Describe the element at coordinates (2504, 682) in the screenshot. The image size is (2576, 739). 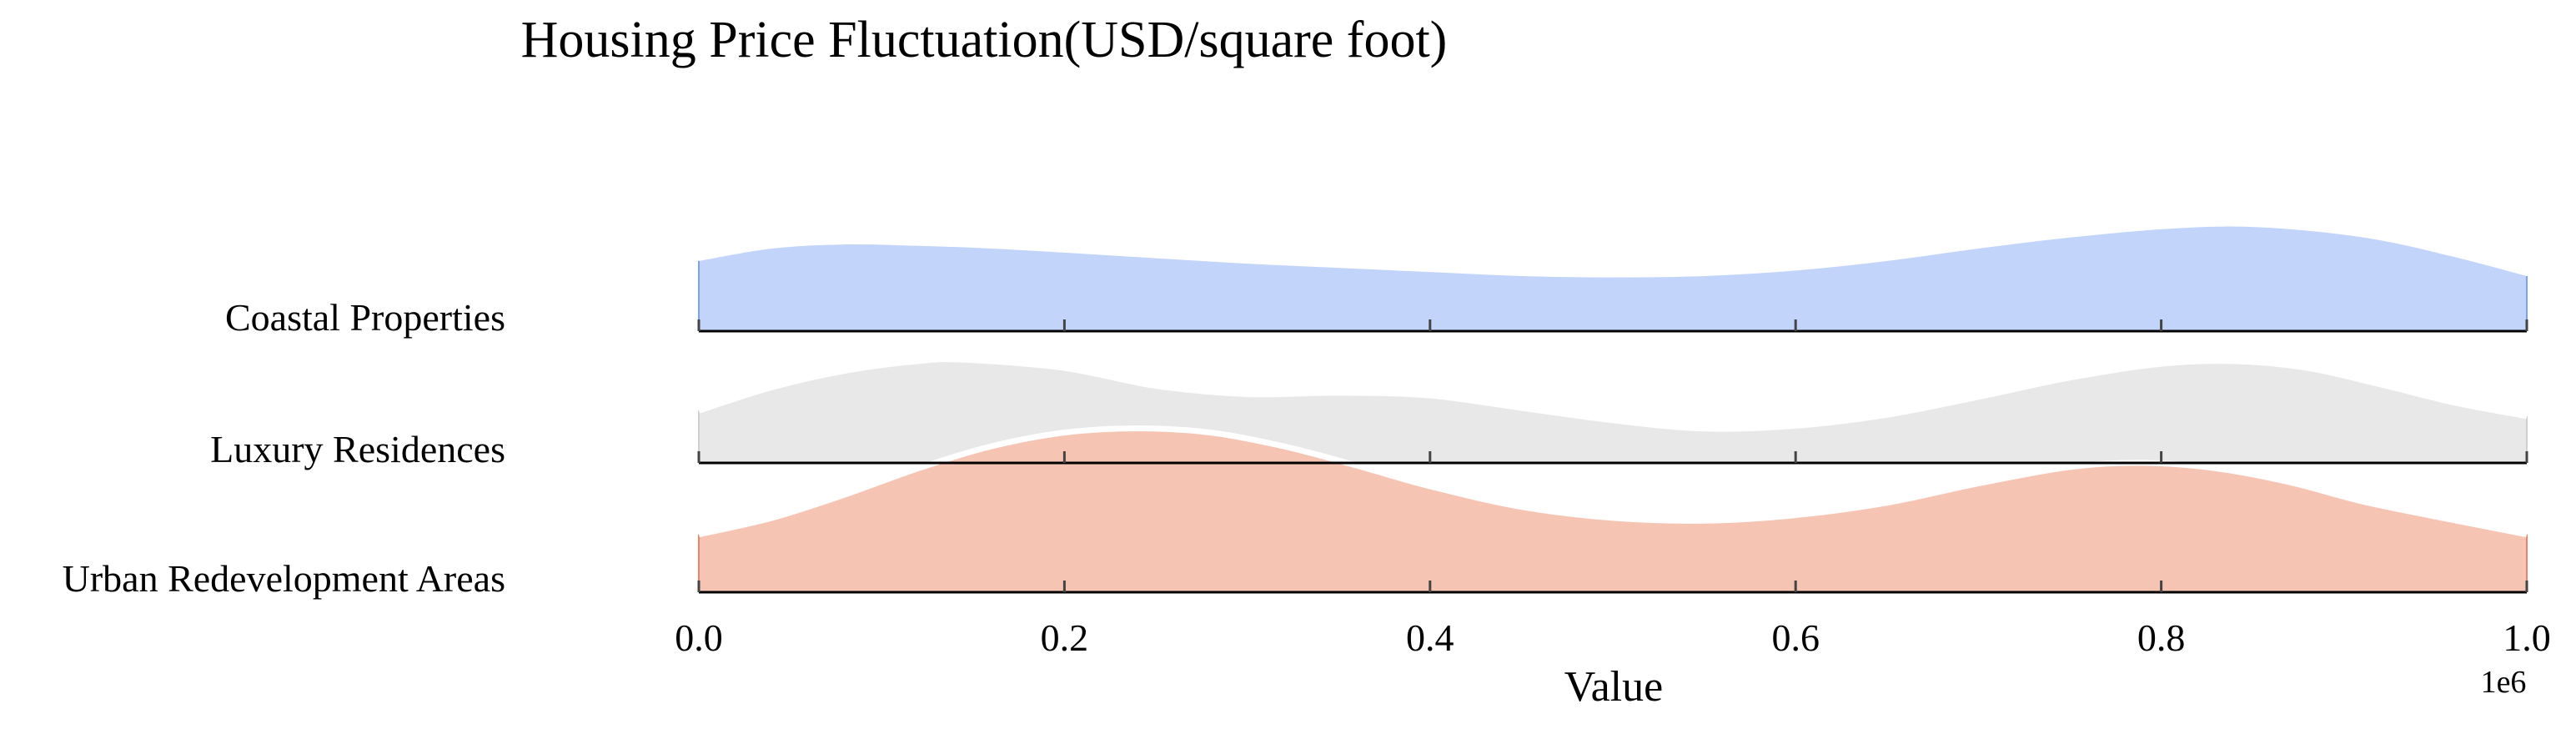
I see `x-axis-offset-label: 1e6` at that location.